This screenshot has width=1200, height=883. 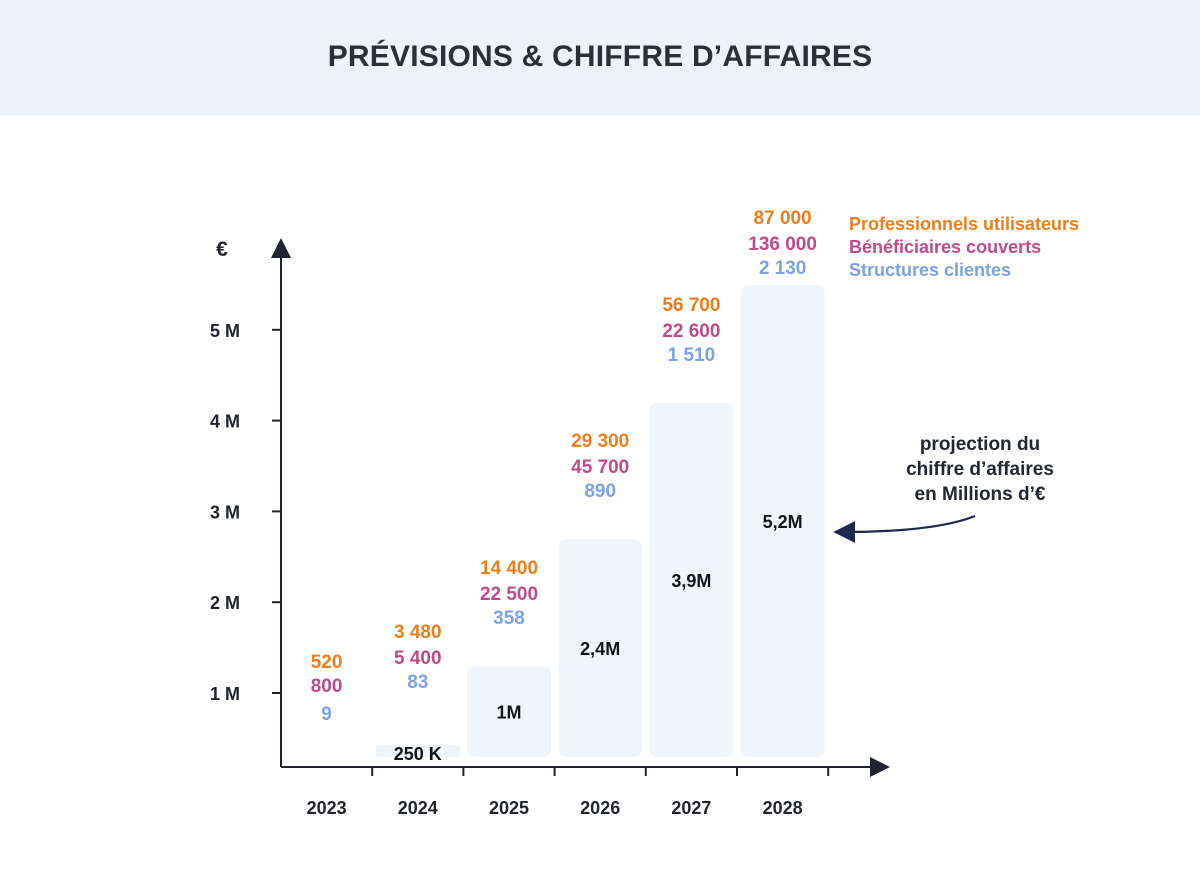 I want to click on page-title: PRÉVISIONS & CHIFFRE D’AFFAIRES, so click(x=600, y=56).